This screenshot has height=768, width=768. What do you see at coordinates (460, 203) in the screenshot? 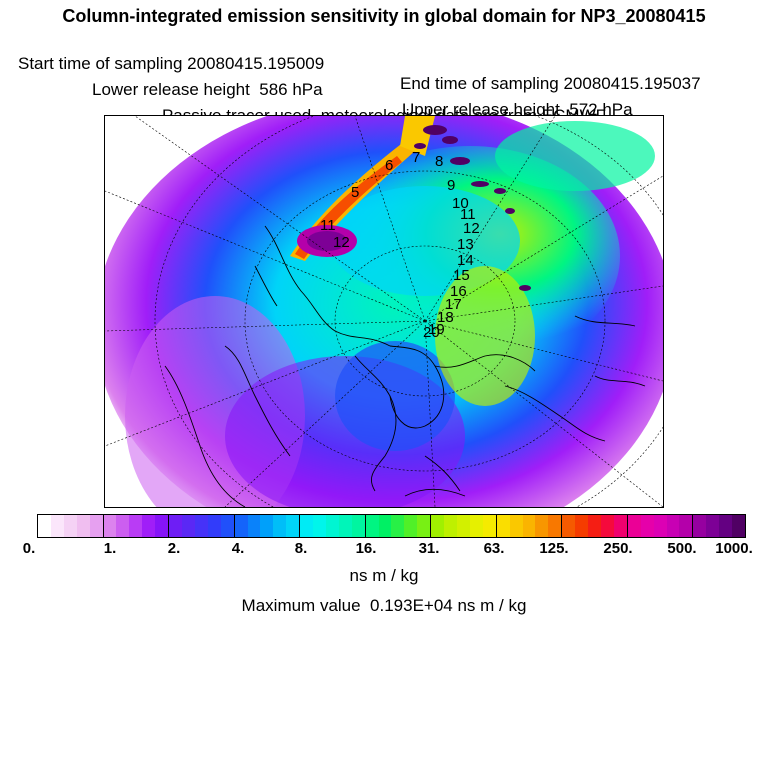
I see `trajectory-label: 10` at bounding box center [460, 203].